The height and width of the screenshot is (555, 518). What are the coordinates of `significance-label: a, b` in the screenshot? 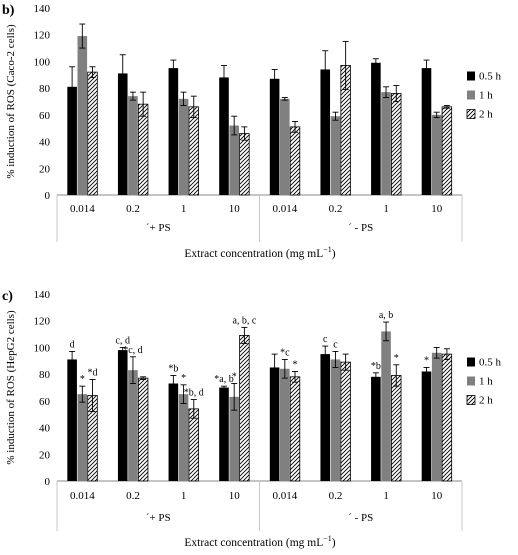 It's located at (386, 315).